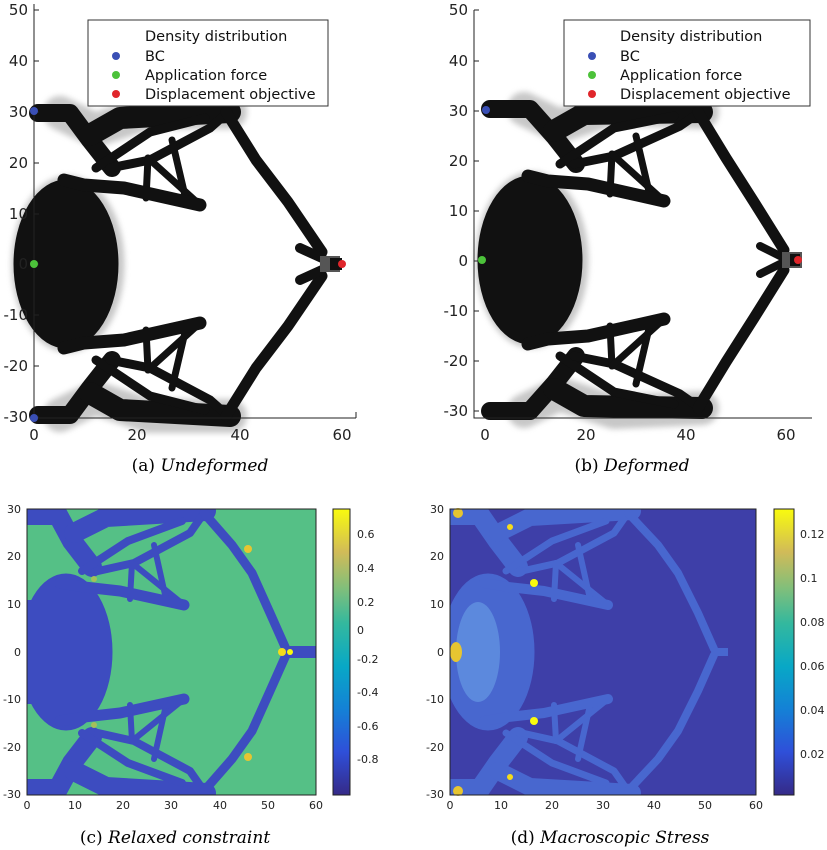  Describe the element at coordinates (812, 534) in the screenshot. I see `colorbar-tick-label: 0.12` at that location.